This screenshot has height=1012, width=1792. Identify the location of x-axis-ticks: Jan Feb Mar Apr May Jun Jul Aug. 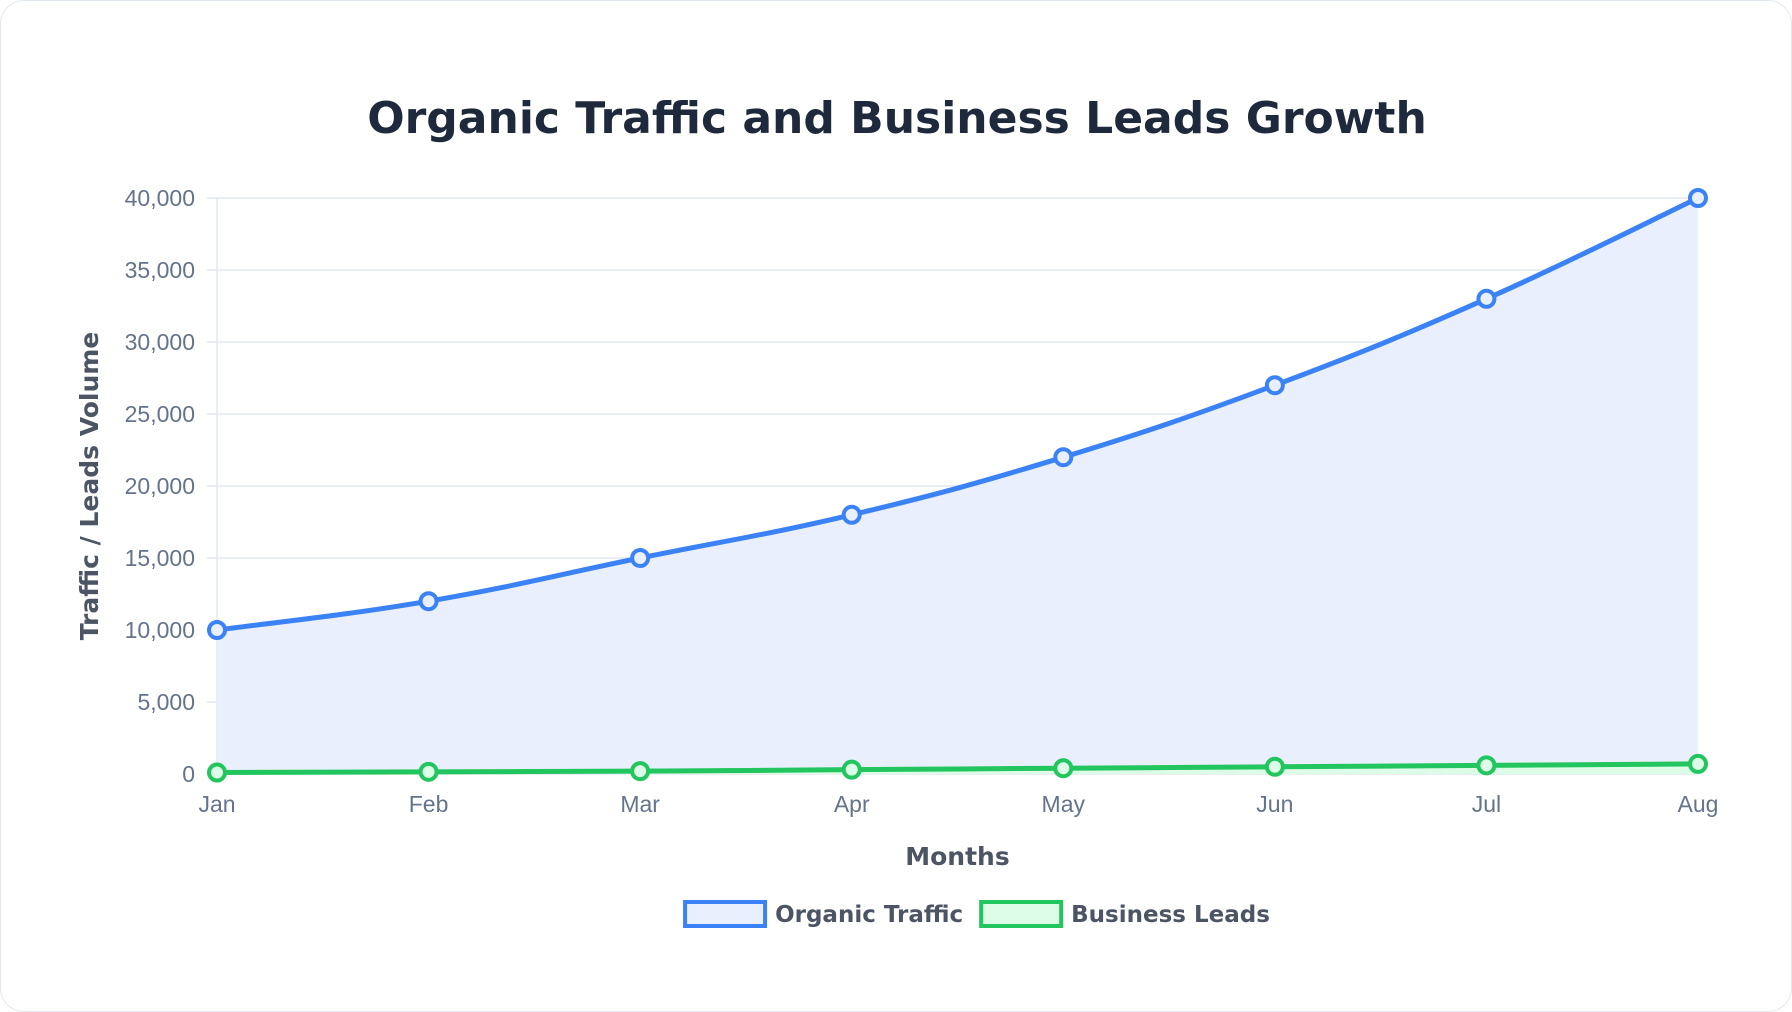
(958, 804).